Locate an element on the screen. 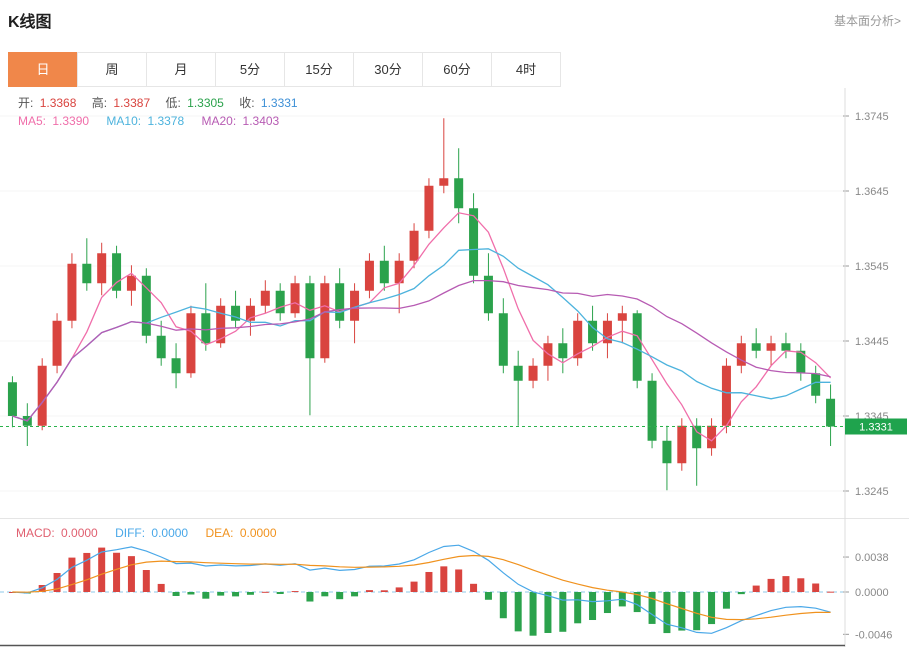  page-title: K线图 is located at coordinates (30, 22).